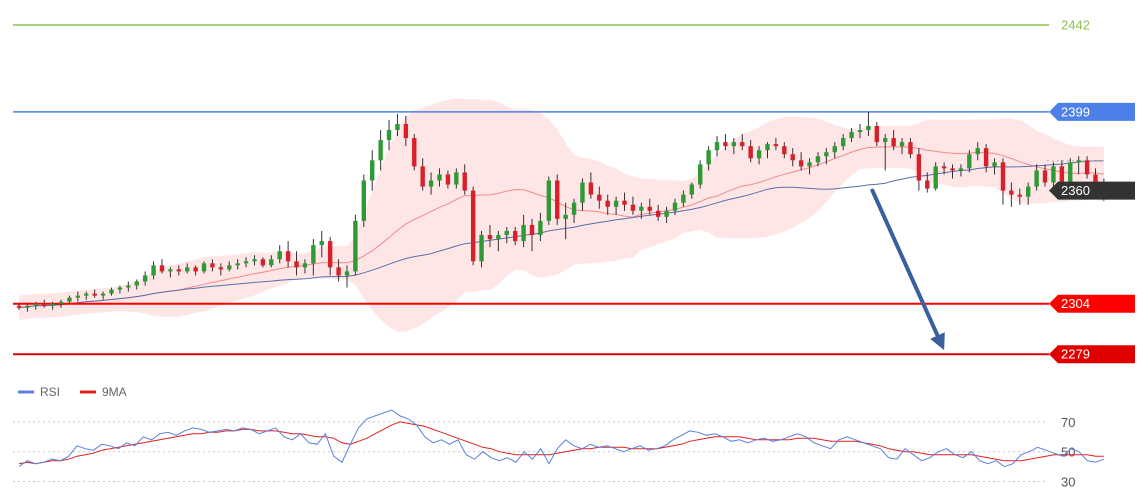  Describe the element at coordinates (1092, 303) in the screenshot. I see `level-2304-tag: 2304` at that location.